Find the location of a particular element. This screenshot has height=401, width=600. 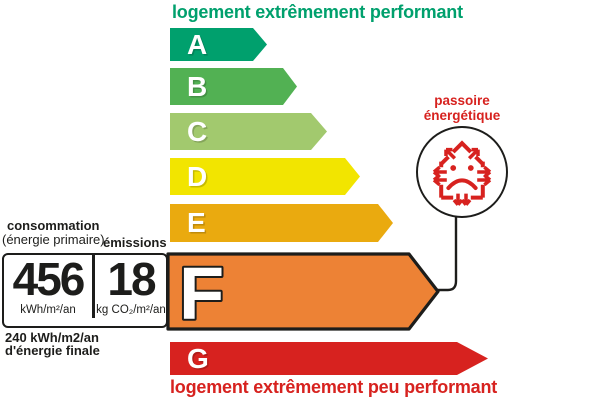

energy-sieve-label: passoire énergétique is located at coordinates (462, 108).